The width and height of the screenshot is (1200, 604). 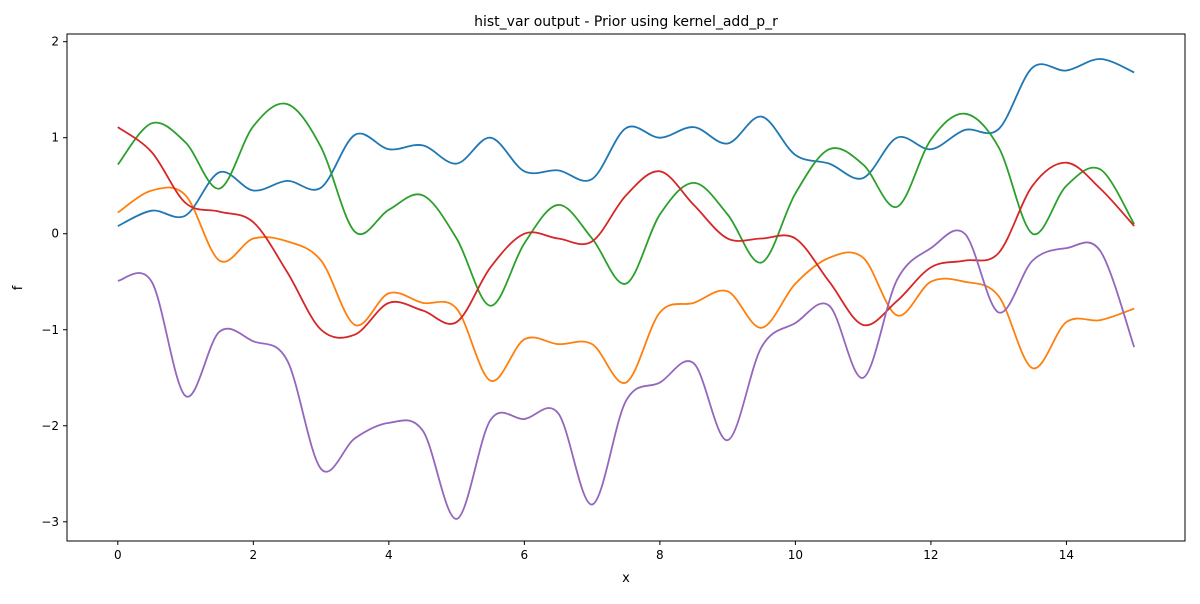 What do you see at coordinates (930, 555) in the screenshot?
I see `x-tick-label: 12` at bounding box center [930, 555].